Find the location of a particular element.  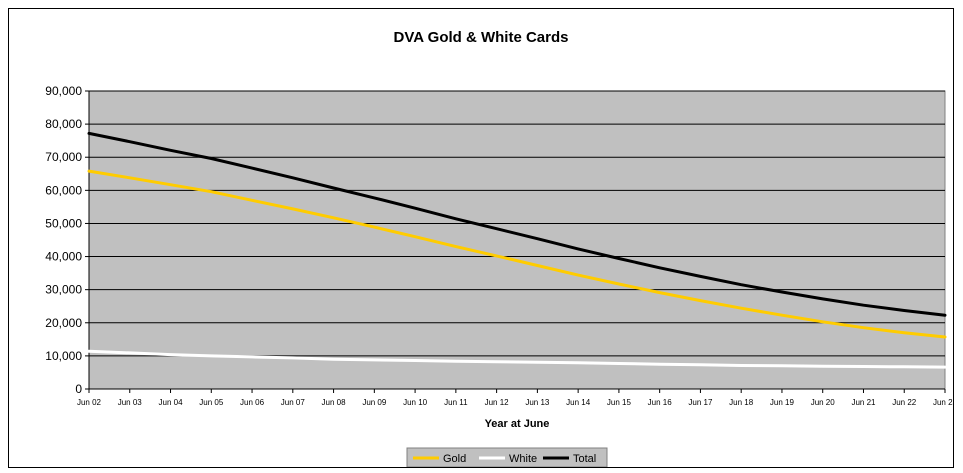

y-tick-label: 50,000 is located at coordinates (63, 223).